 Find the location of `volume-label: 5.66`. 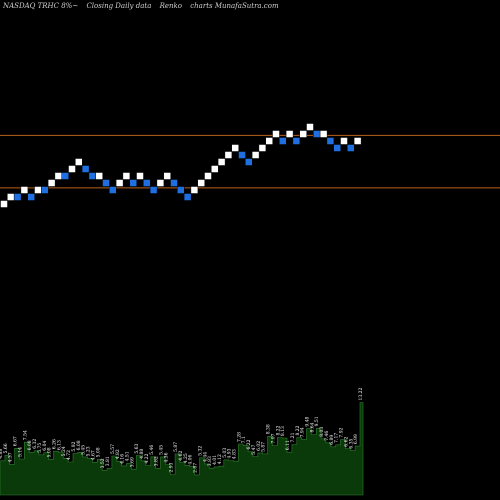

volume-label: 5.66 is located at coordinates (6, 448).